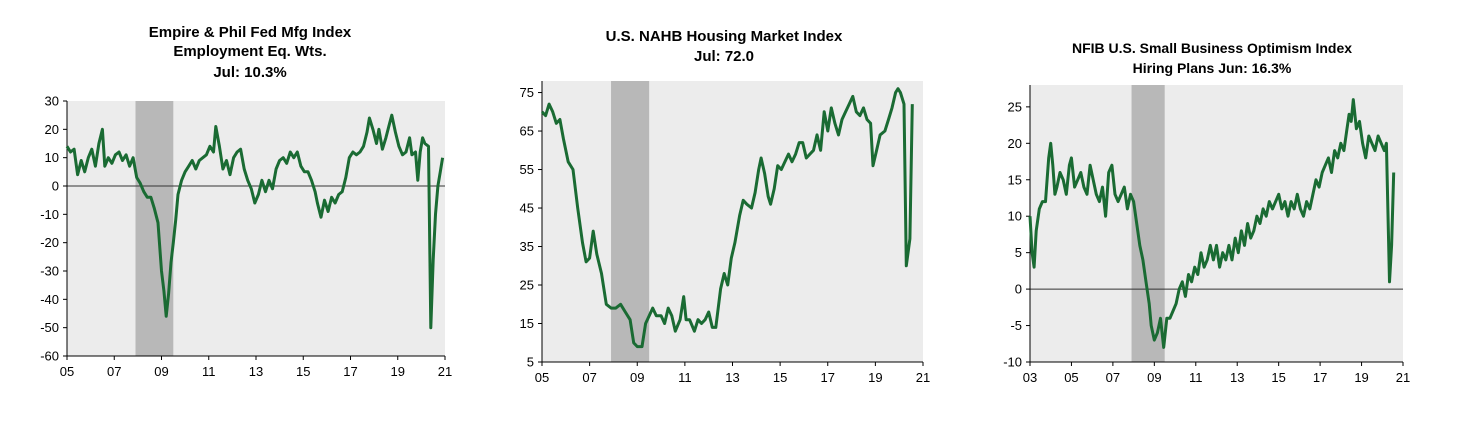 This screenshot has height=421, width=1484. Describe the element at coordinates (527, 92) in the screenshot. I see `y-tick-label: 75` at that location.